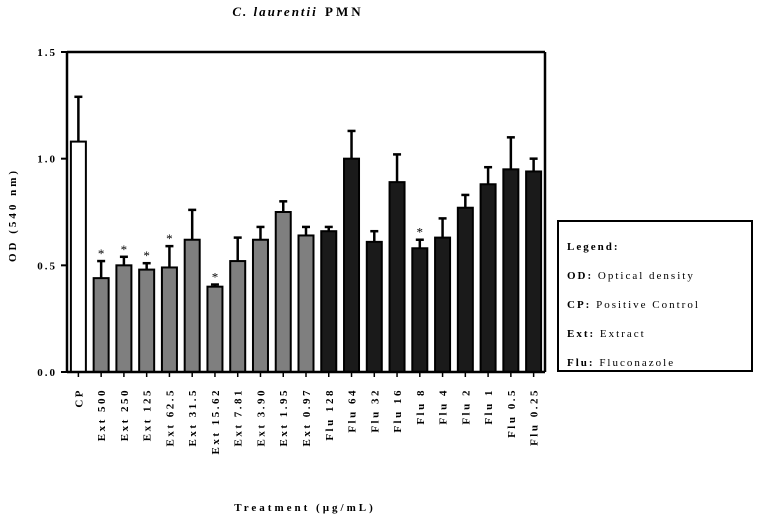 The height and width of the screenshot is (516, 758). Describe the element at coordinates (307, 417) in the screenshot. I see `x-tick-label: Ext 0.97` at that location.